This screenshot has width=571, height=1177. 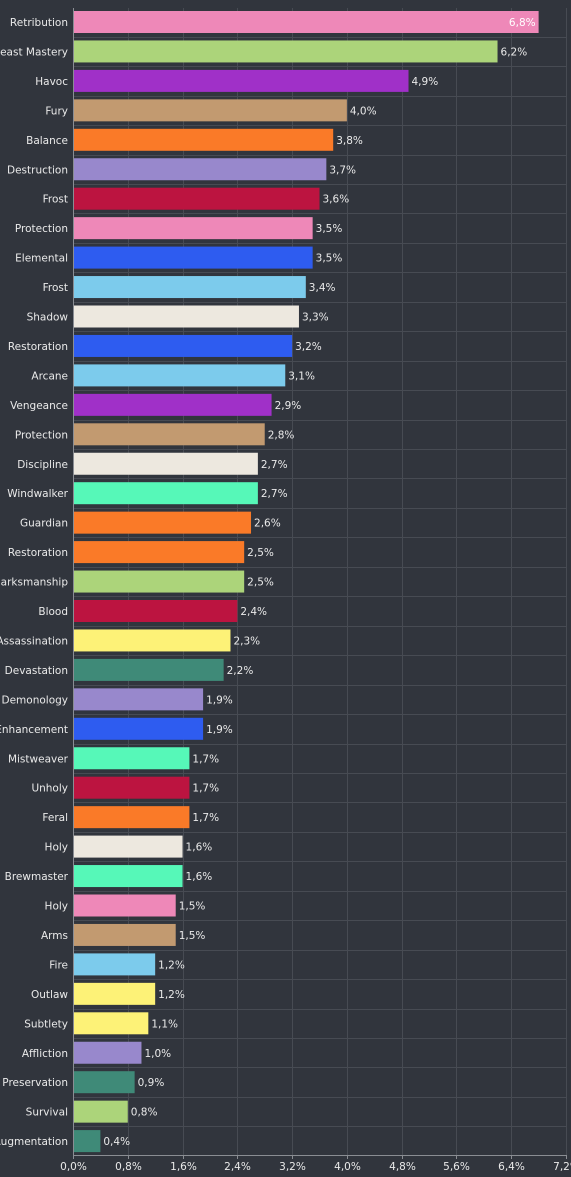 I want to click on value-label: 1,1%, so click(x=164, y=1024).